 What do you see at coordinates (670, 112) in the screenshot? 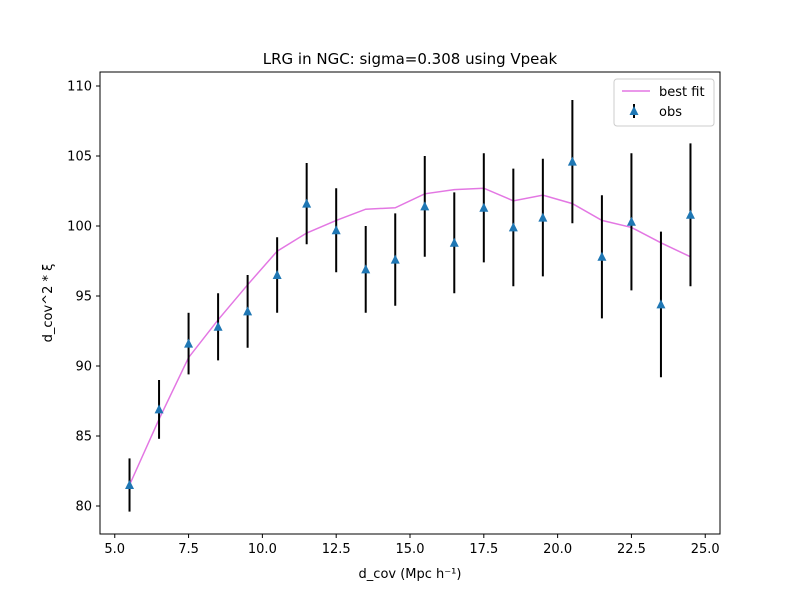
I see `legend-label-obs: obs` at bounding box center [670, 112].